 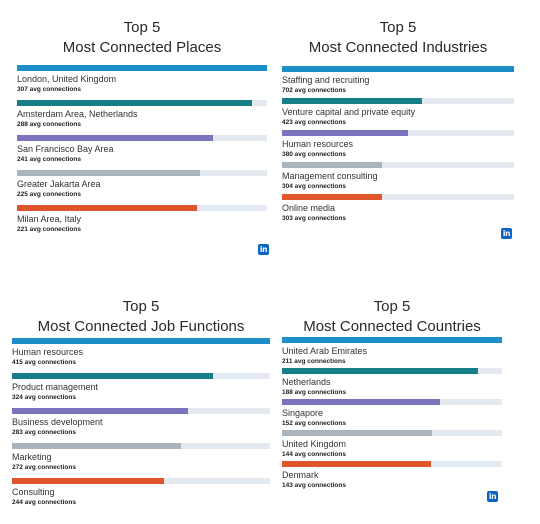 What do you see at coordinates (33, 492) in the screenshot?
I see `bar-label: Consulting` at bounding box center [33, 492].